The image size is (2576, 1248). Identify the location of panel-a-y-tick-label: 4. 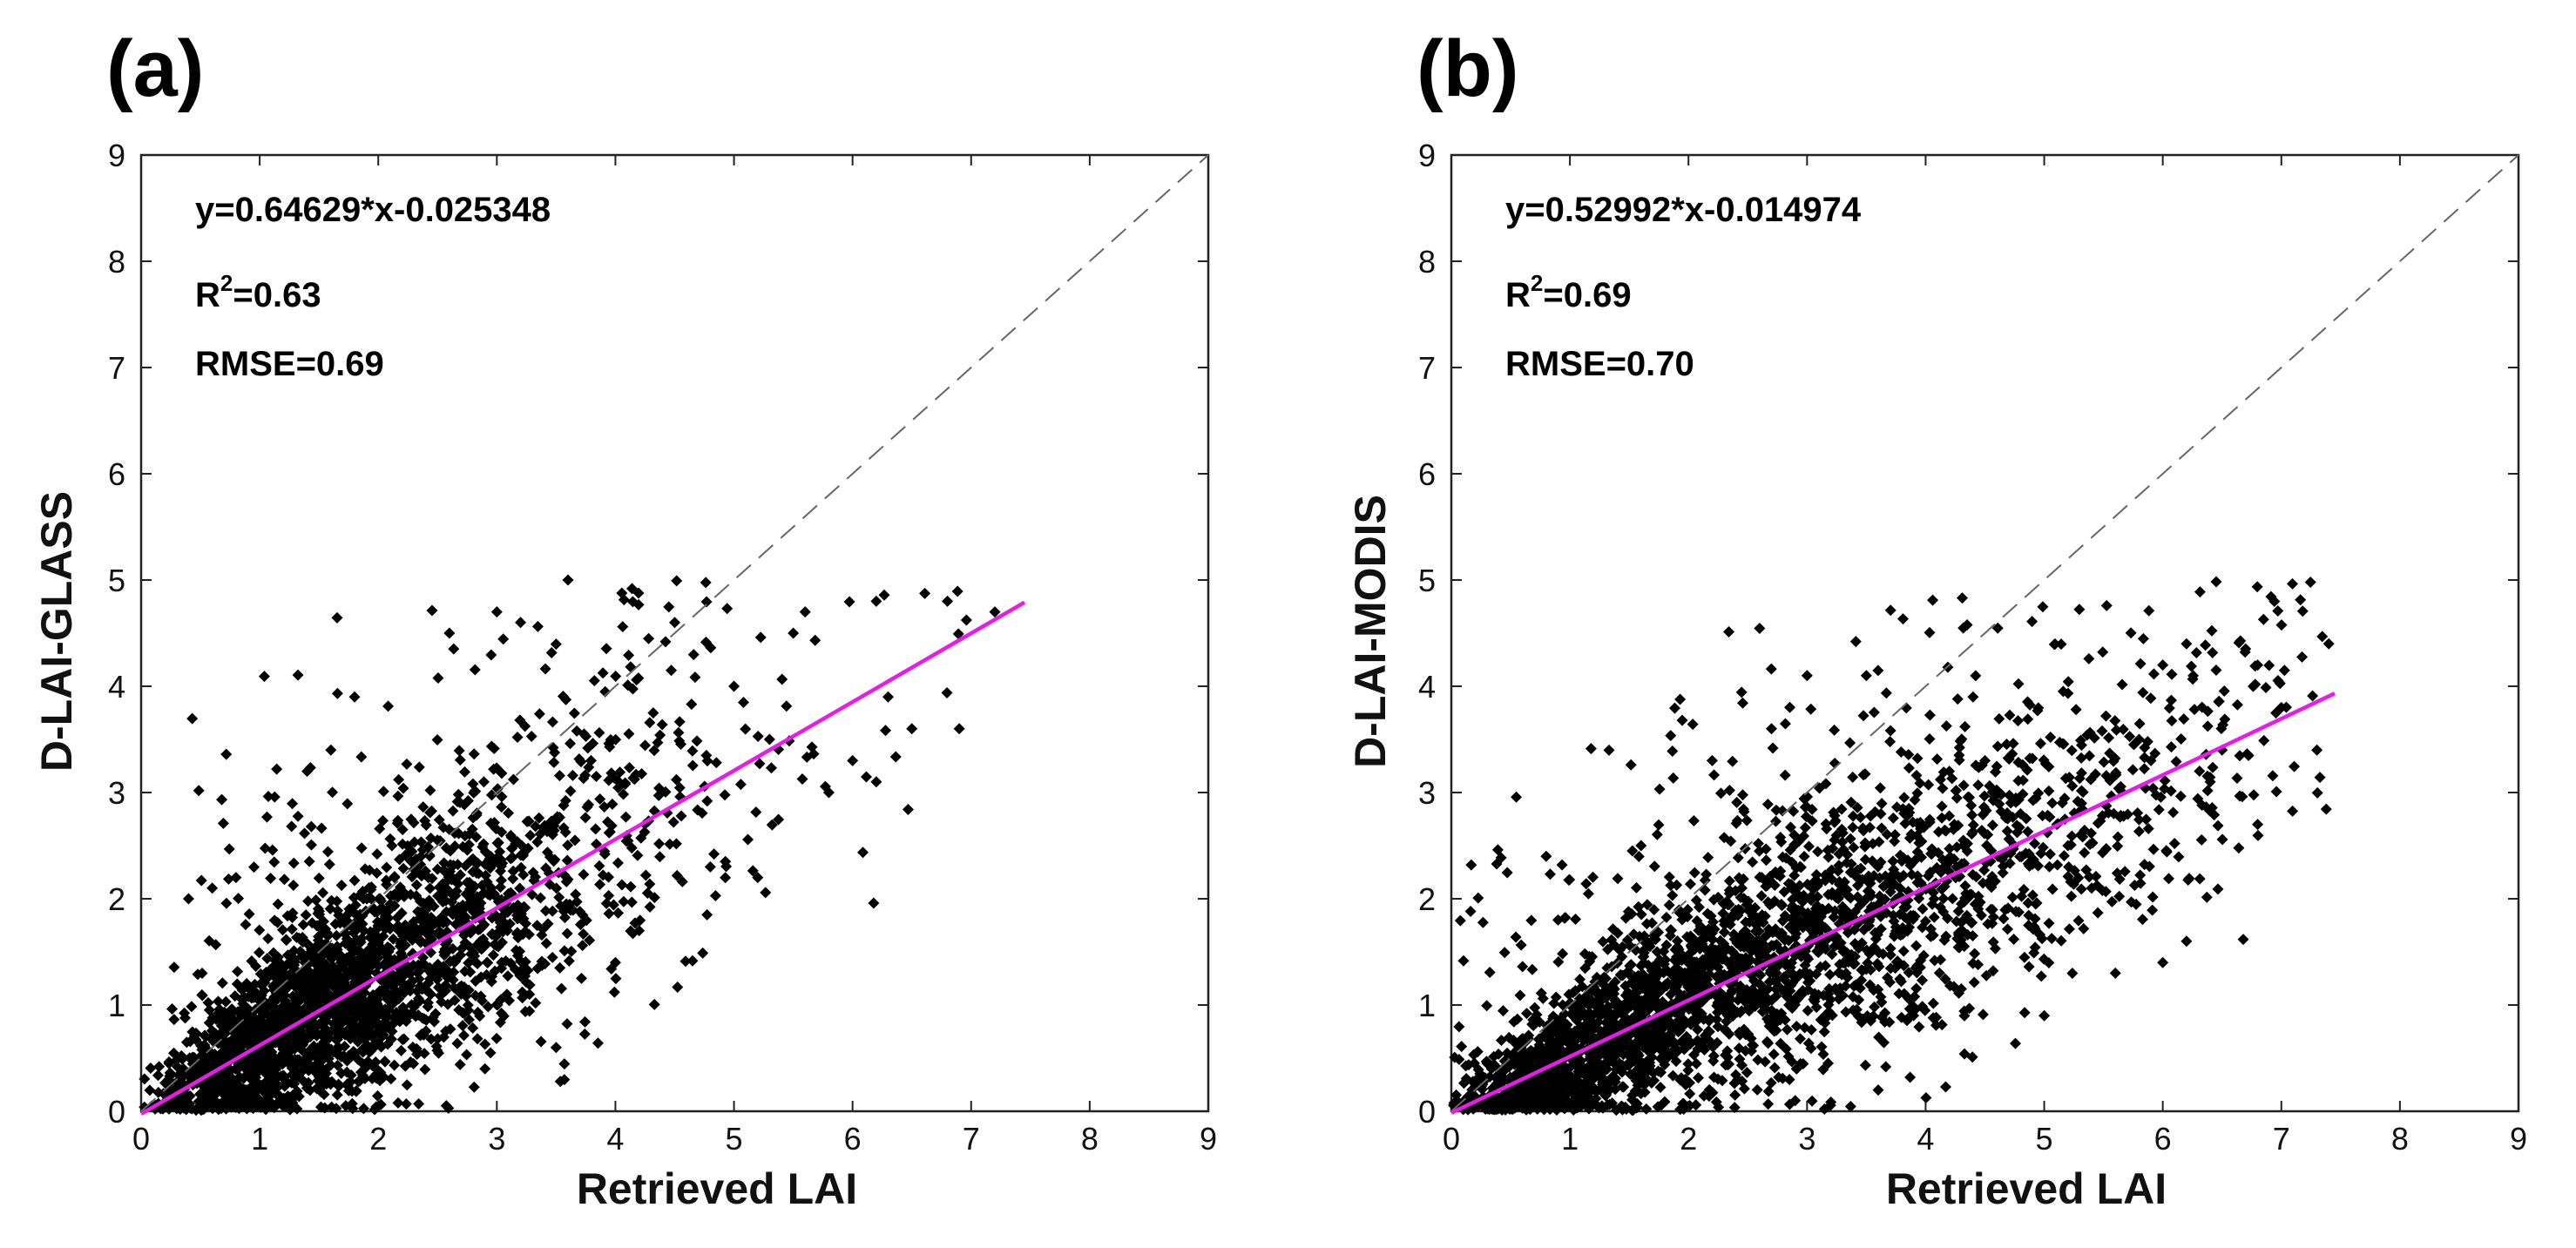
(116, 687).